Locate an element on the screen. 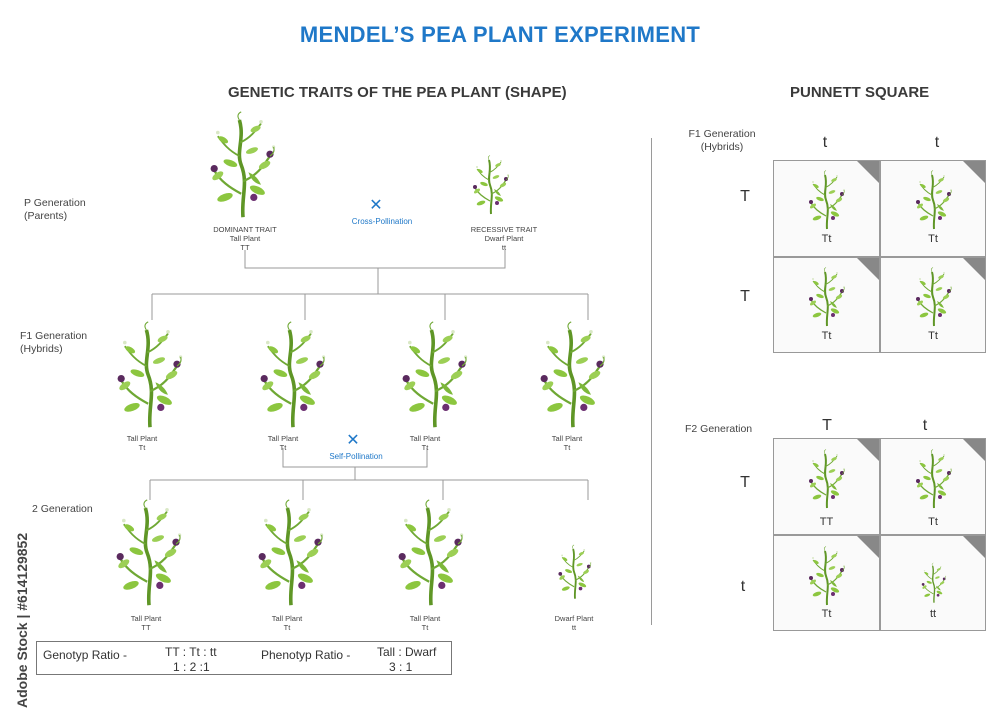  self-cross-icon: ✕ is located at coordinates (353, 440).